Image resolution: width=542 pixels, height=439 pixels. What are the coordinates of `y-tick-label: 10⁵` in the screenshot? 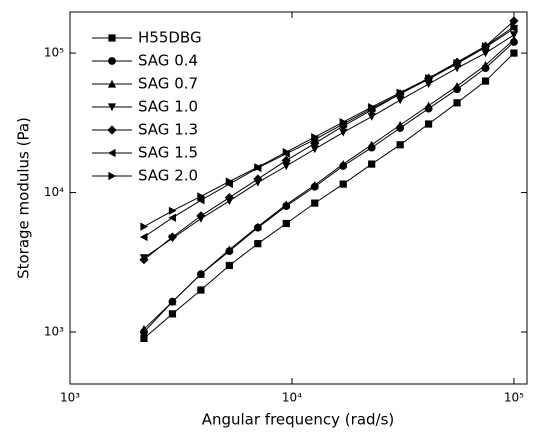 It's located at (54, 53).